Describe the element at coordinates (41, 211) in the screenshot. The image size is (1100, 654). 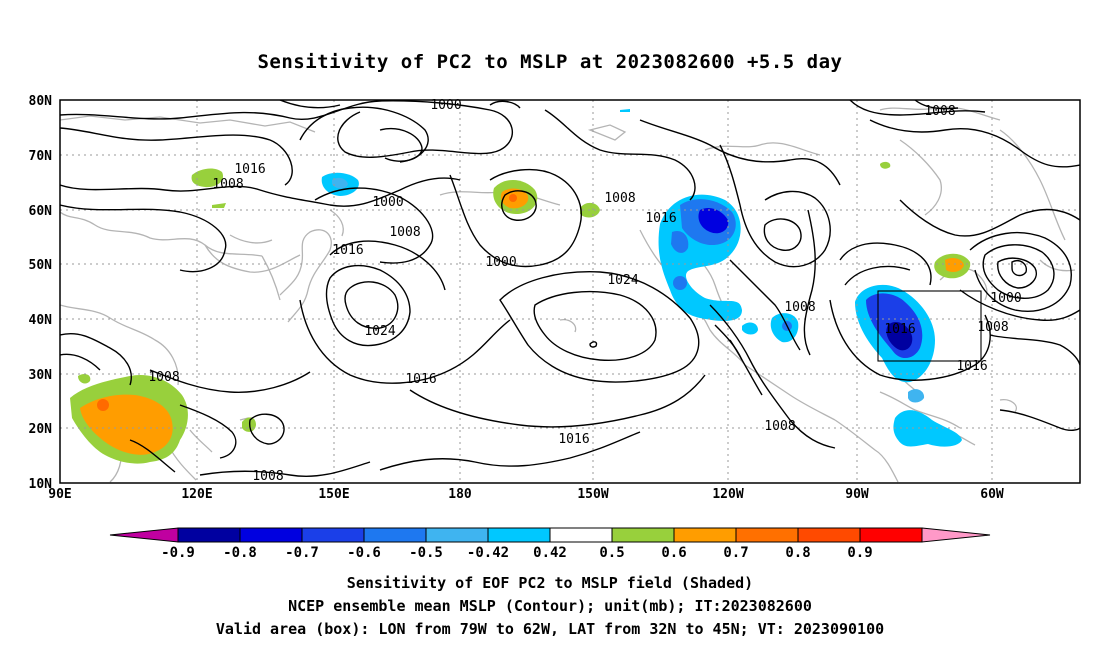
I see `lat-label: 60N` at that location.